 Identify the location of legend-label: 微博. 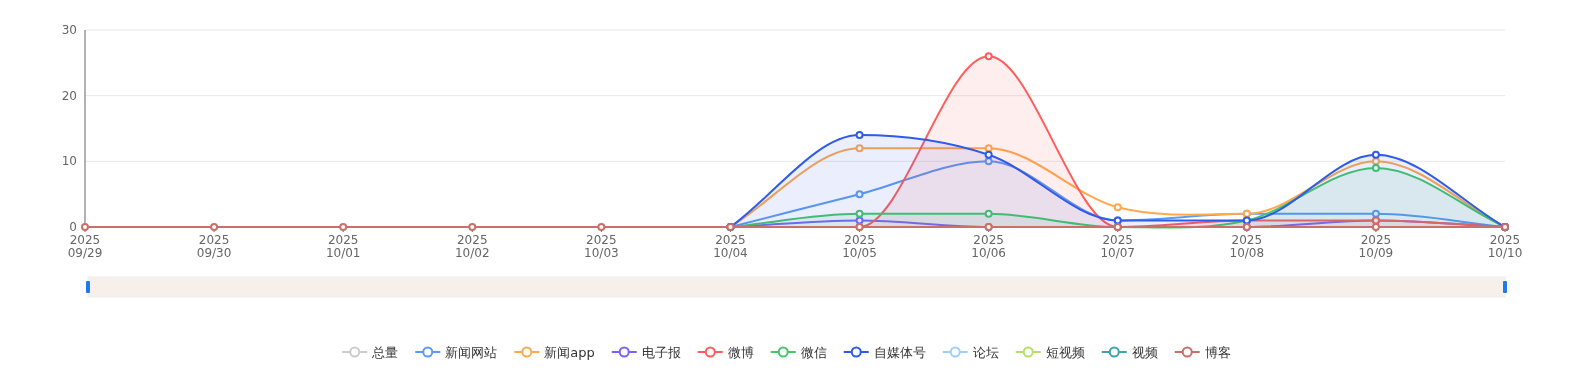
(740, 352).